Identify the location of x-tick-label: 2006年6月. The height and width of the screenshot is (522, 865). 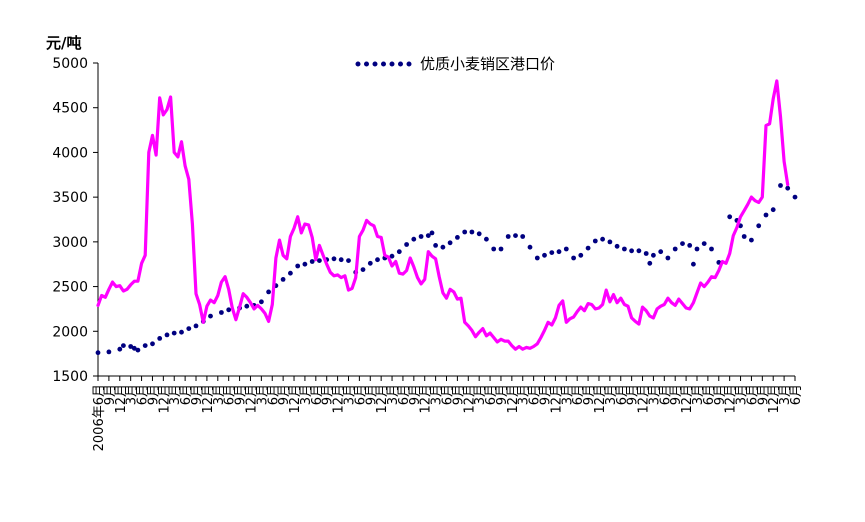
(99, 417).